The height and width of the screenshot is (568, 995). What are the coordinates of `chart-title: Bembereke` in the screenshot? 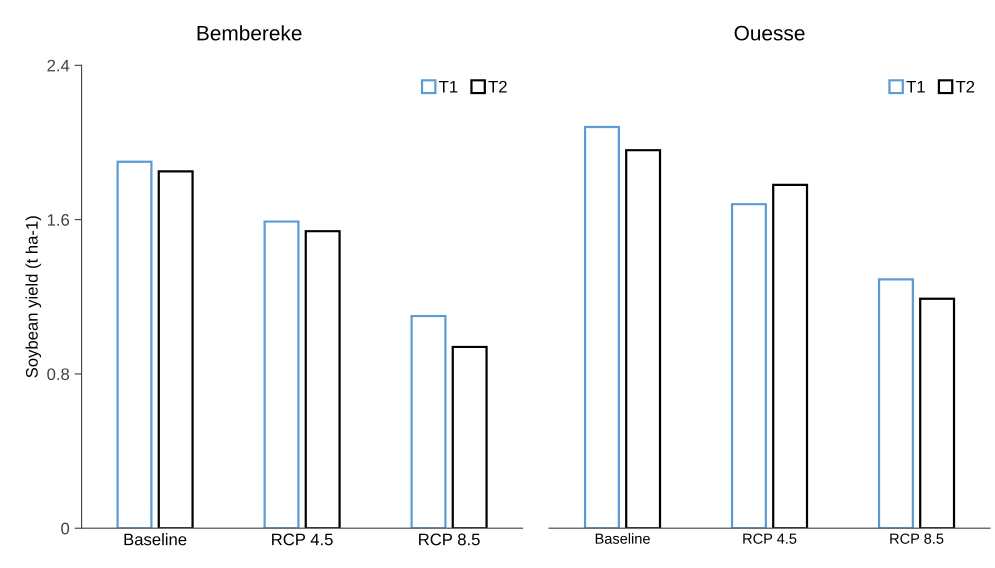 It's located at (250, 33).